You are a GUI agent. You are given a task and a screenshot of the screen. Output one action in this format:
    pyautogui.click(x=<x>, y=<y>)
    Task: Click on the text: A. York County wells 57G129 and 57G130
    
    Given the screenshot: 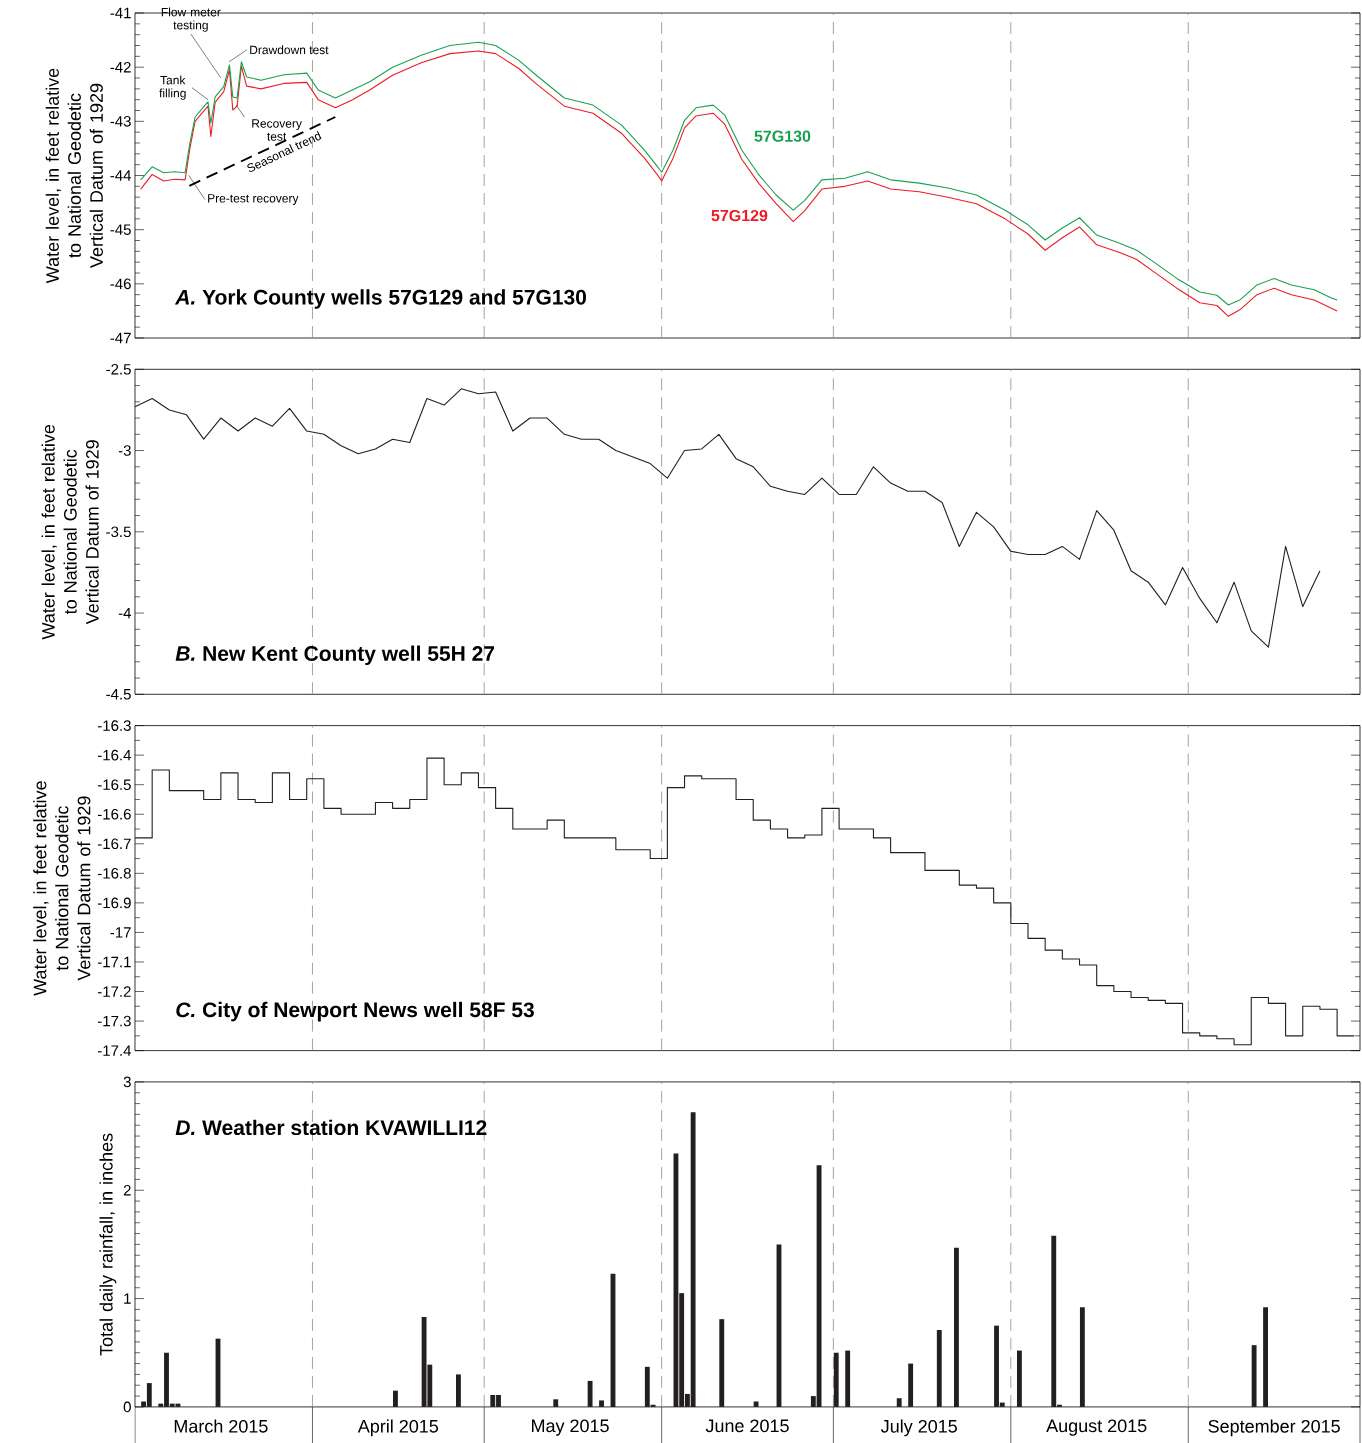 What is the action you would take?
    pyautogui.click(x=380, y=299)
    